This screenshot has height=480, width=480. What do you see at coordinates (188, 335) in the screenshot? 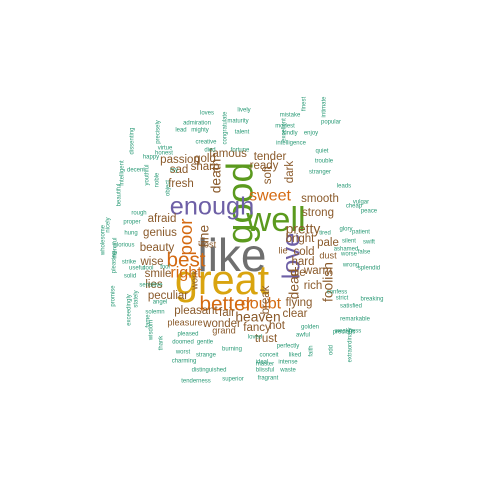
I see `word-pleased: pleased` at bounding box center [188, 335].